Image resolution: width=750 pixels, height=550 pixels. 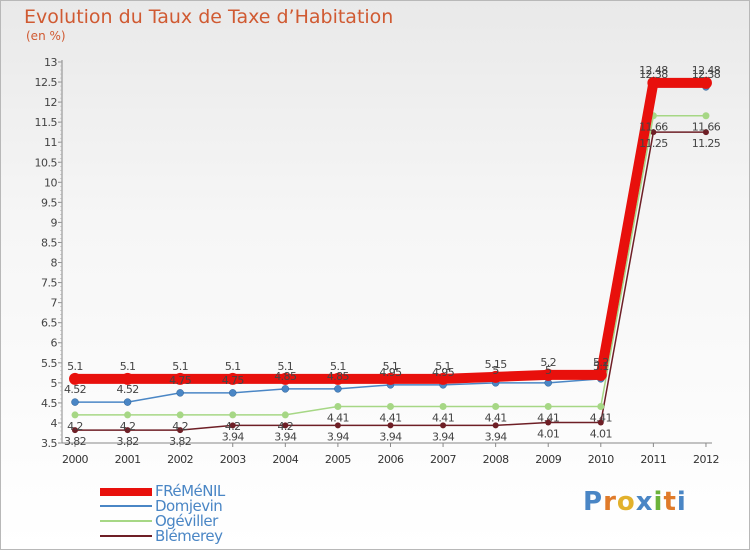 I want to click on data-label: 4.01, so click(x=548, y=434).